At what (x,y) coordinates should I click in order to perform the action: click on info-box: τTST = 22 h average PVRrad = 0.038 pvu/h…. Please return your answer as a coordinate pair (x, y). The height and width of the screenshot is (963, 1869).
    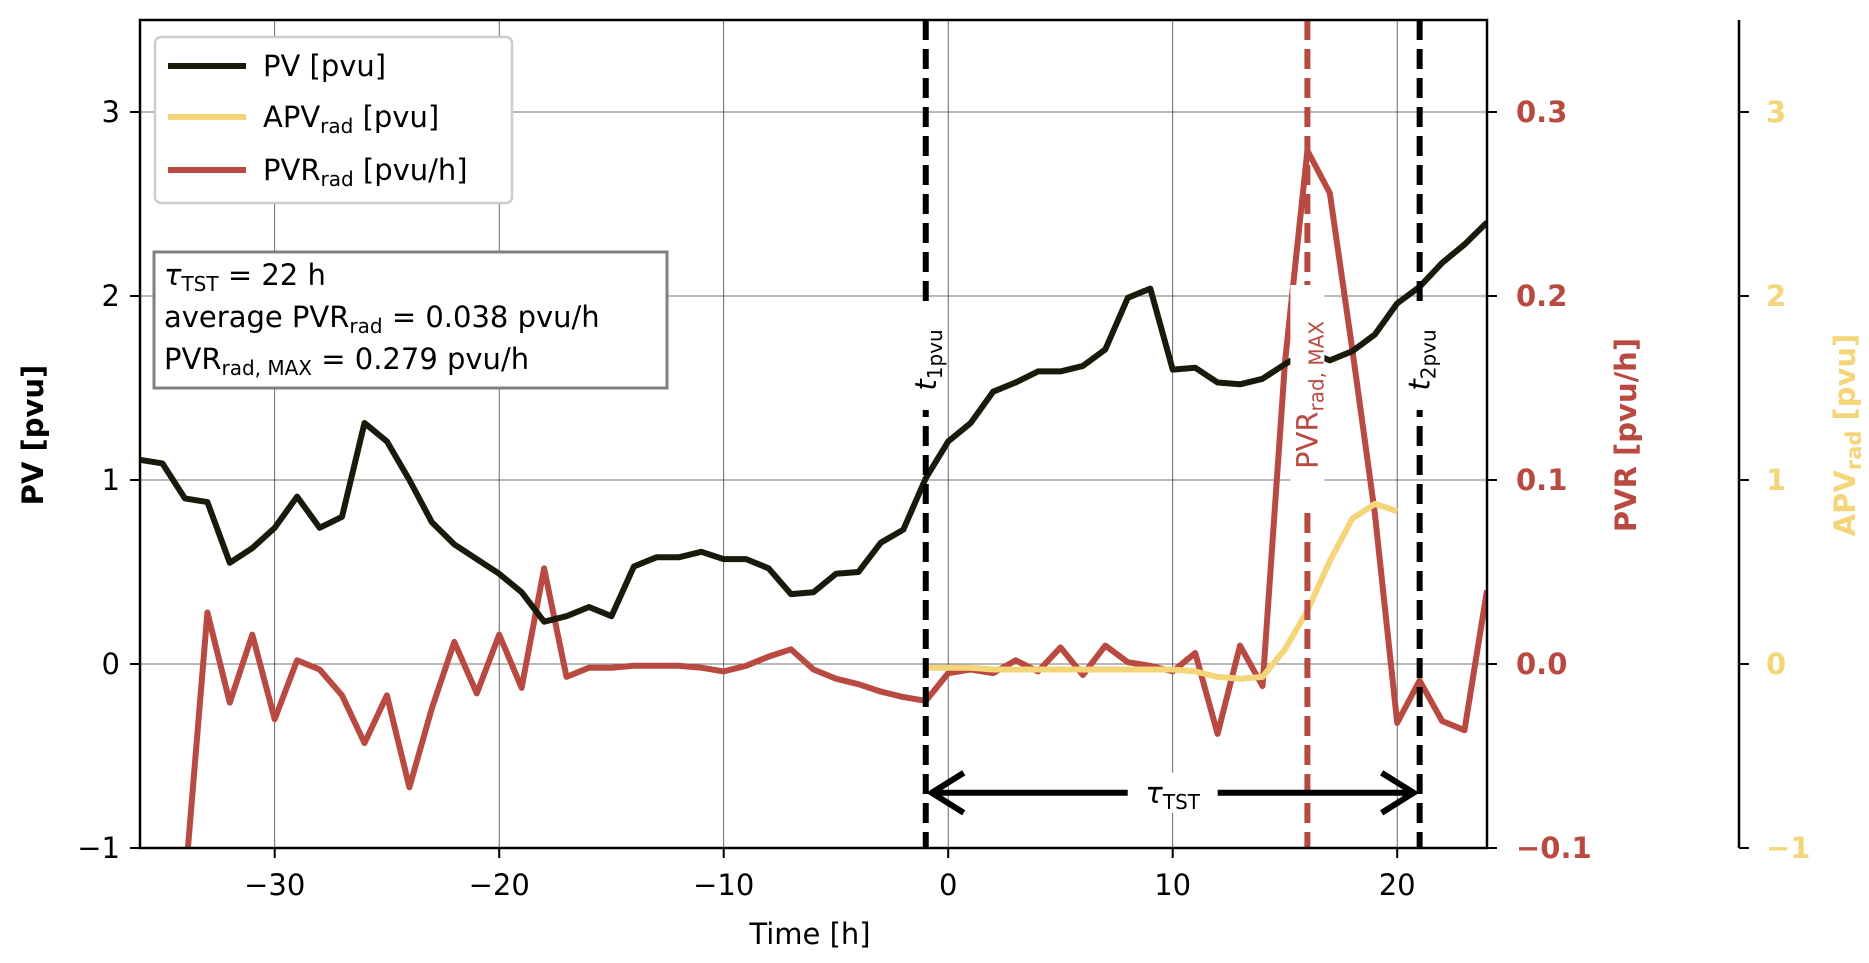
    Looking at the image, I should click on (410, 320).